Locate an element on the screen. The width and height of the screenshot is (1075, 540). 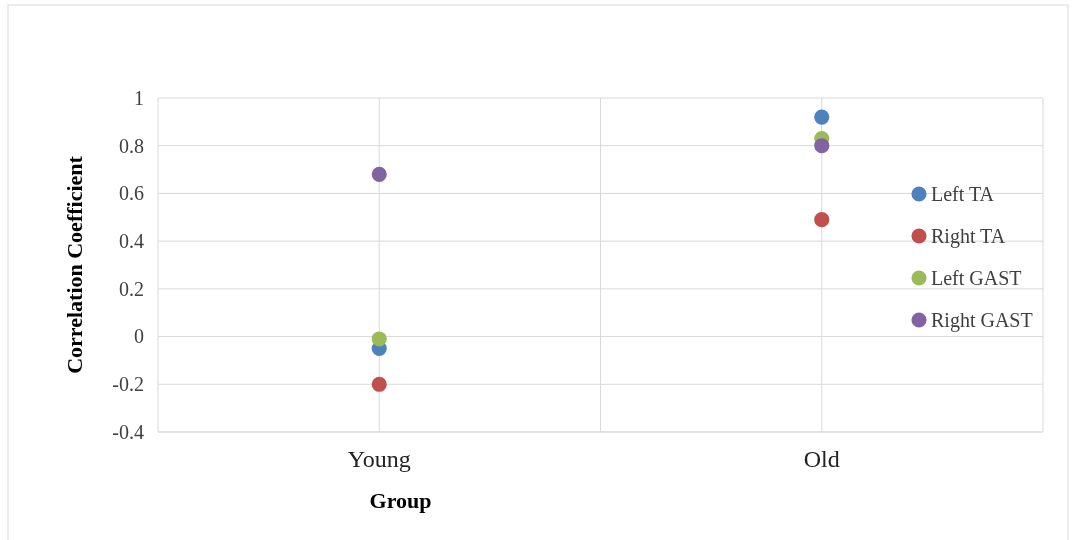
y-tick-label: 0.6 is located at coordinates (131, 193).